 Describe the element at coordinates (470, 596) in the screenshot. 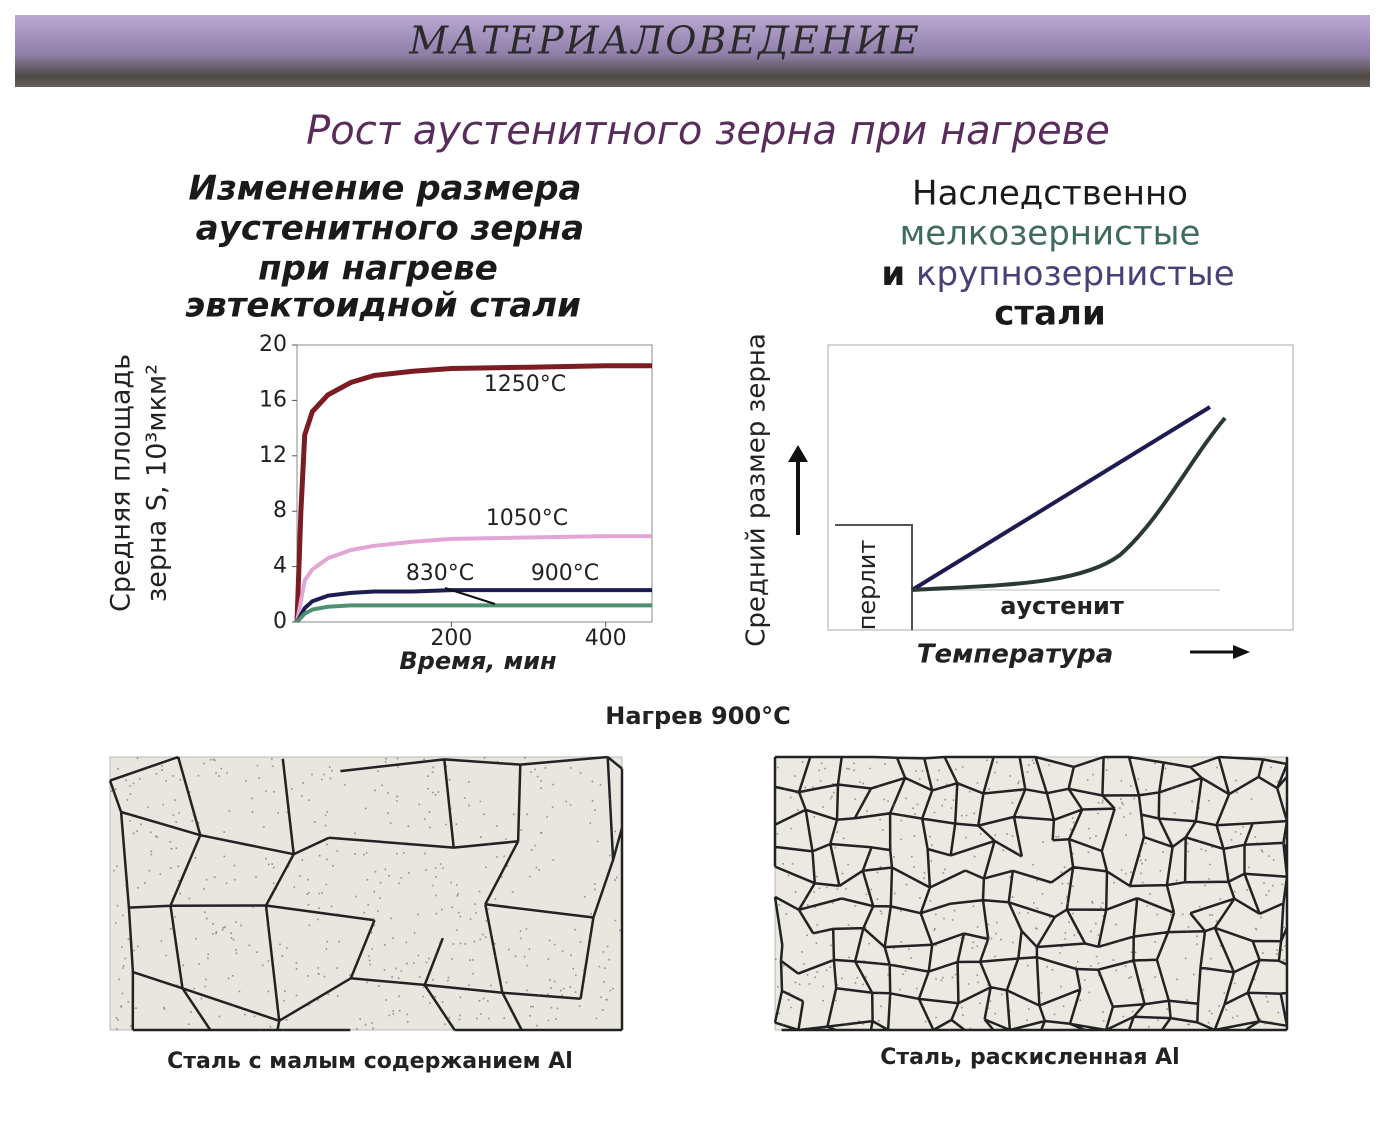

I see `label-arrow` at that location.